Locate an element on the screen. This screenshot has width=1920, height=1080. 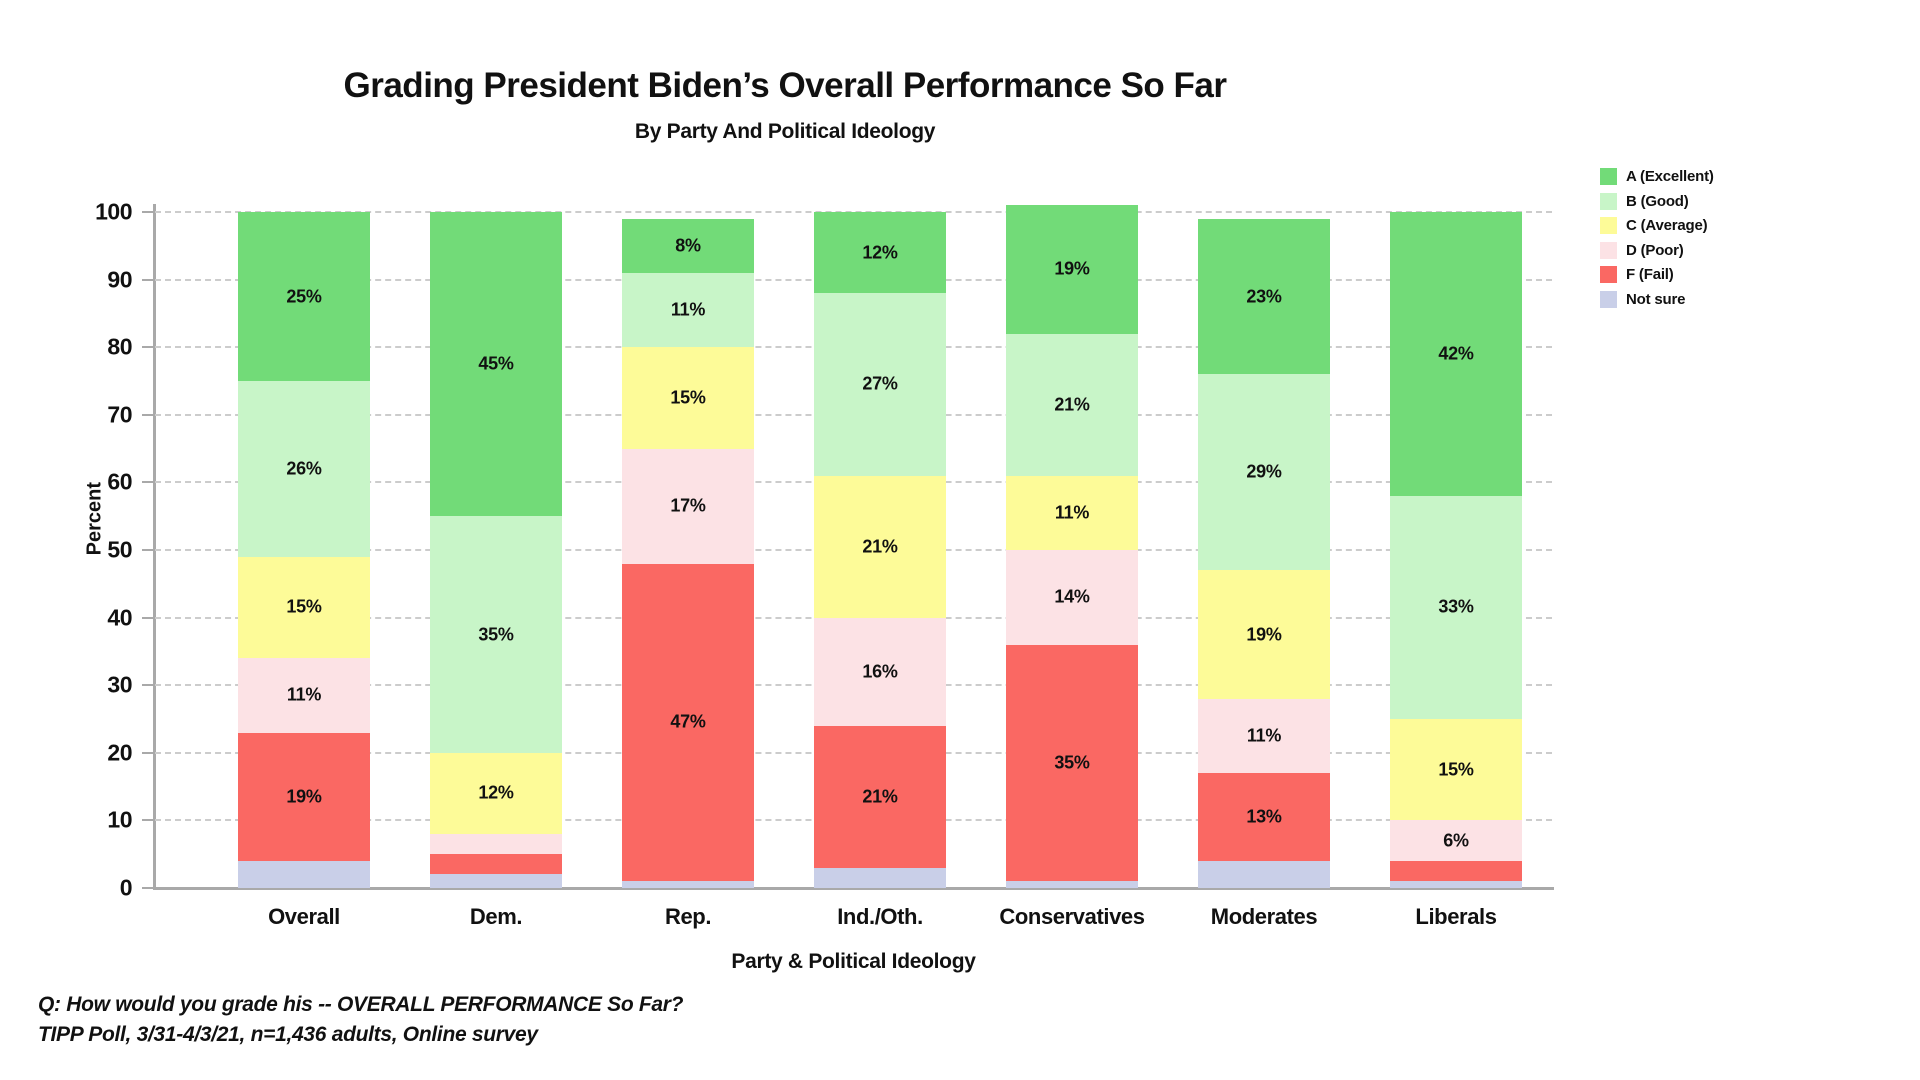
segment-label: 8% is located at coordinates (688, 245).